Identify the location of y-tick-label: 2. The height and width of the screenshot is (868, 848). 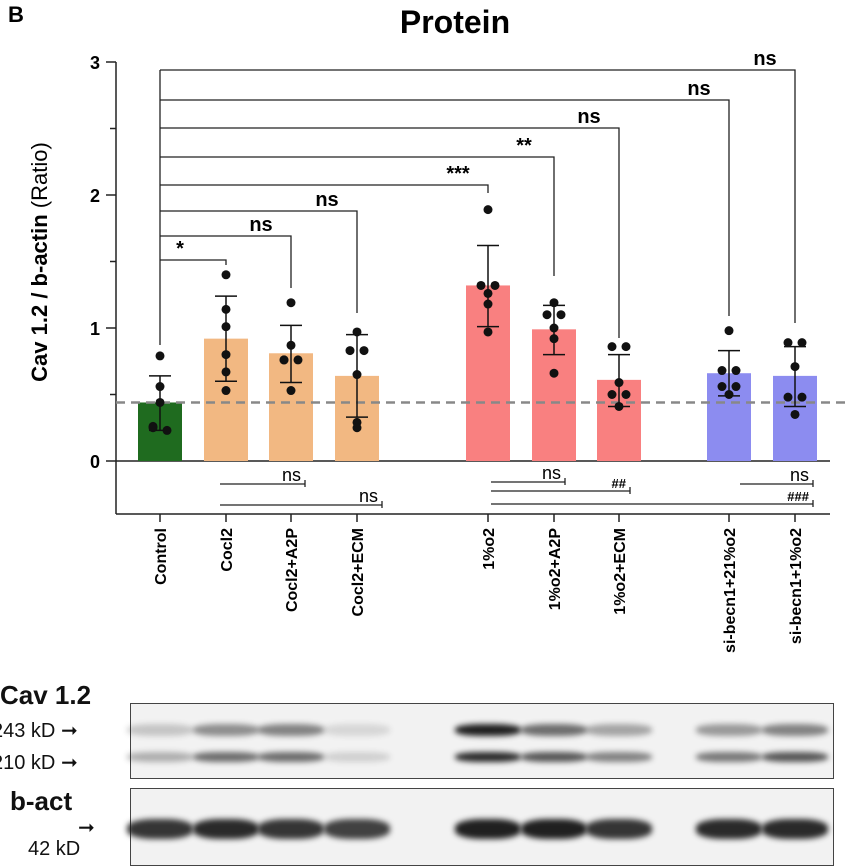
(95, 196).